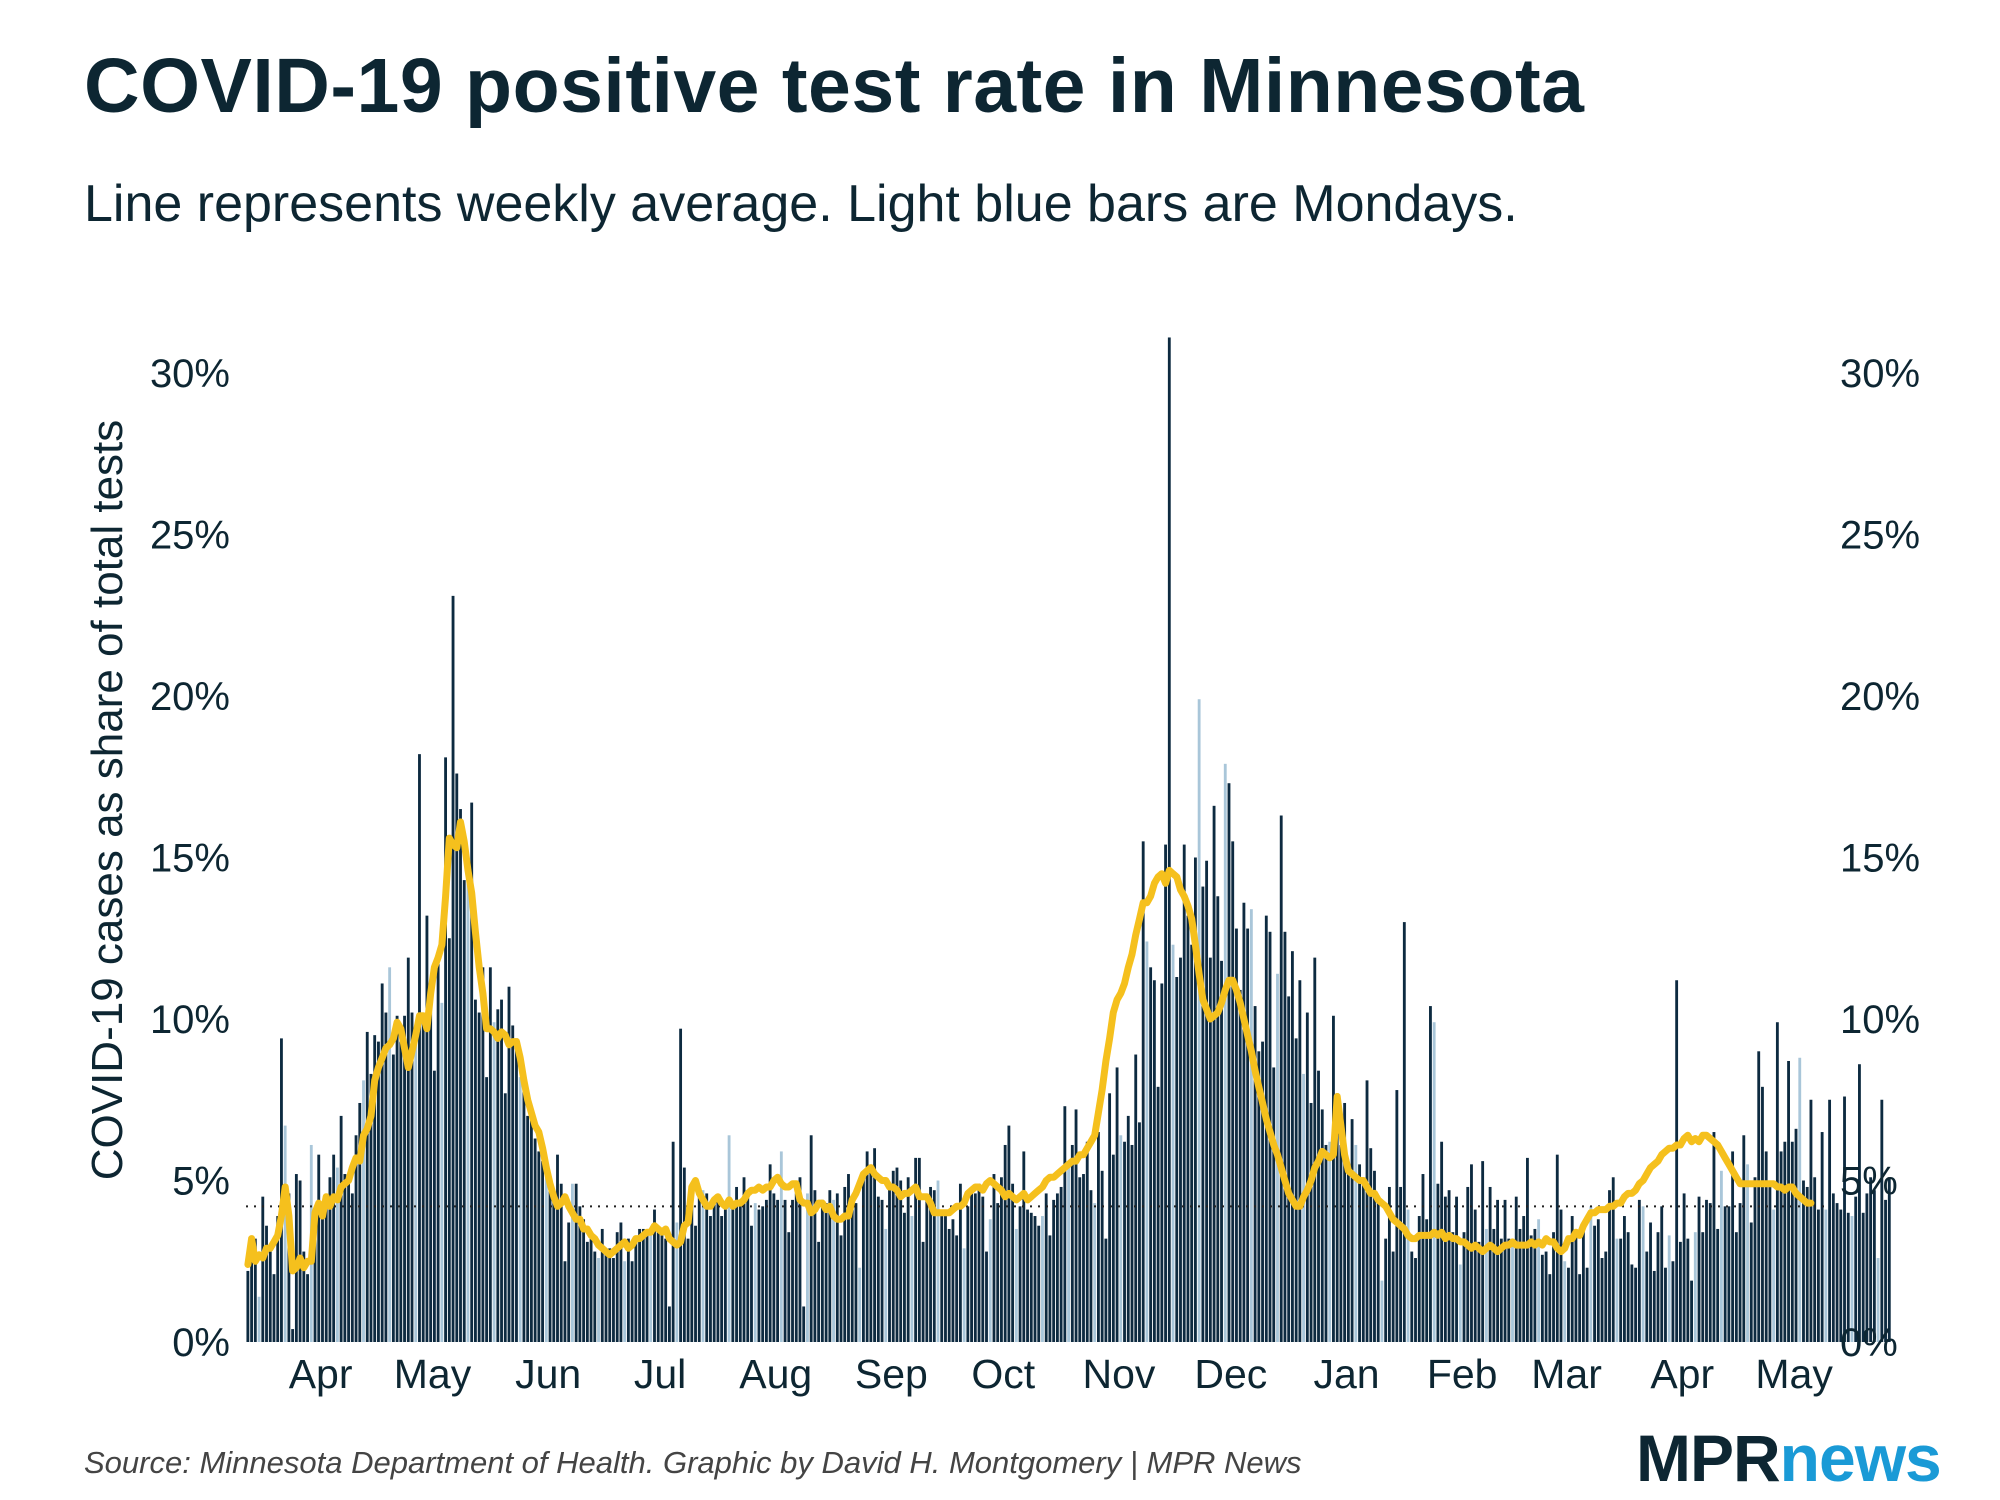  What do you see at coordinates (1880, 697) in the screenshot?
I see `y-tick-label: 20%` at bounding box center [1880, 697].